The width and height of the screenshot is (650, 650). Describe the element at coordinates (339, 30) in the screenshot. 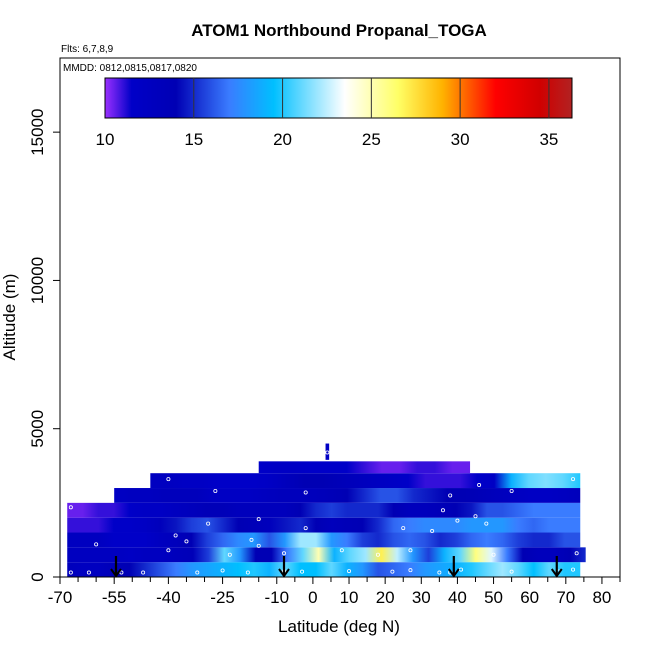

I see `chart-title: ATOM1 Northbound Propanal_TOGA` at that location.